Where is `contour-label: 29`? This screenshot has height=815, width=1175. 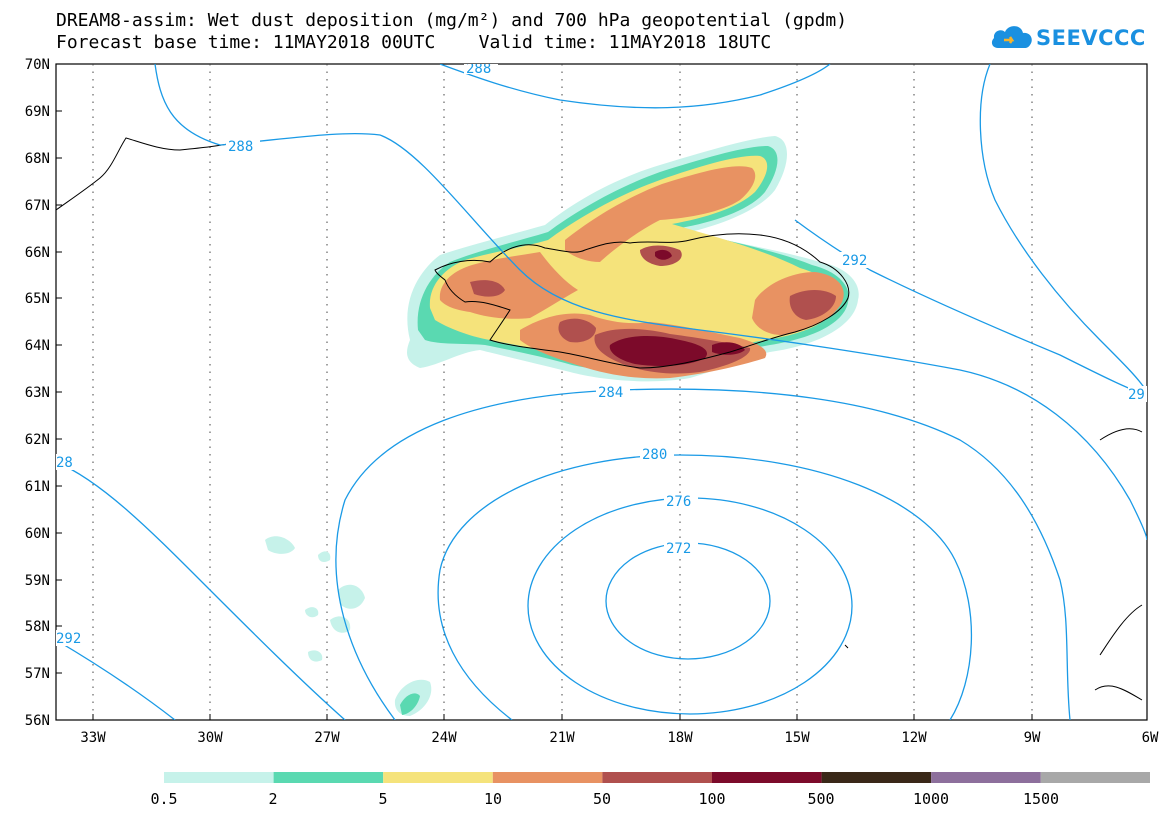
contour-label: 29 is located at coordinates (1136, 395).